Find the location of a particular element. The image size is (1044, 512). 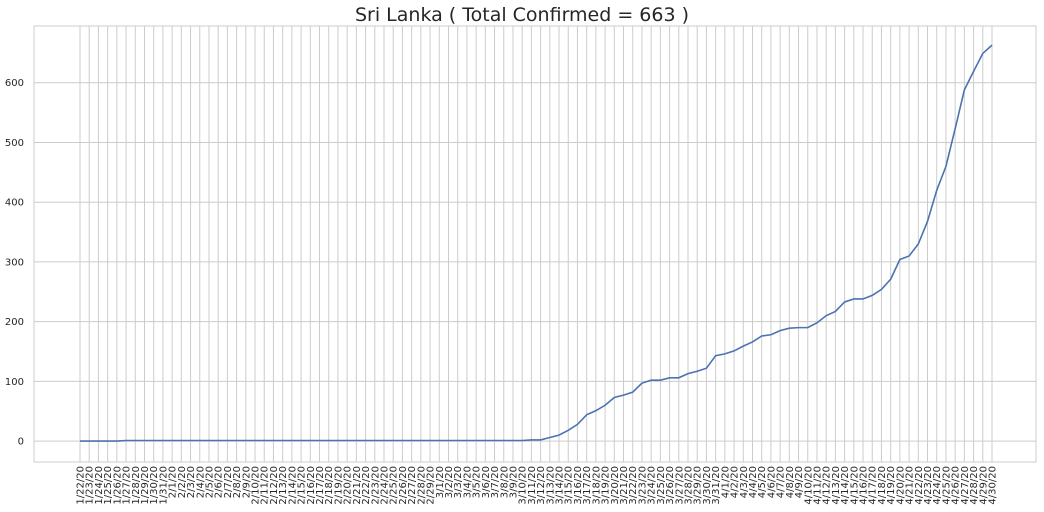

x-tick-label: 1/25/20 is located at coordinates (108, 485).